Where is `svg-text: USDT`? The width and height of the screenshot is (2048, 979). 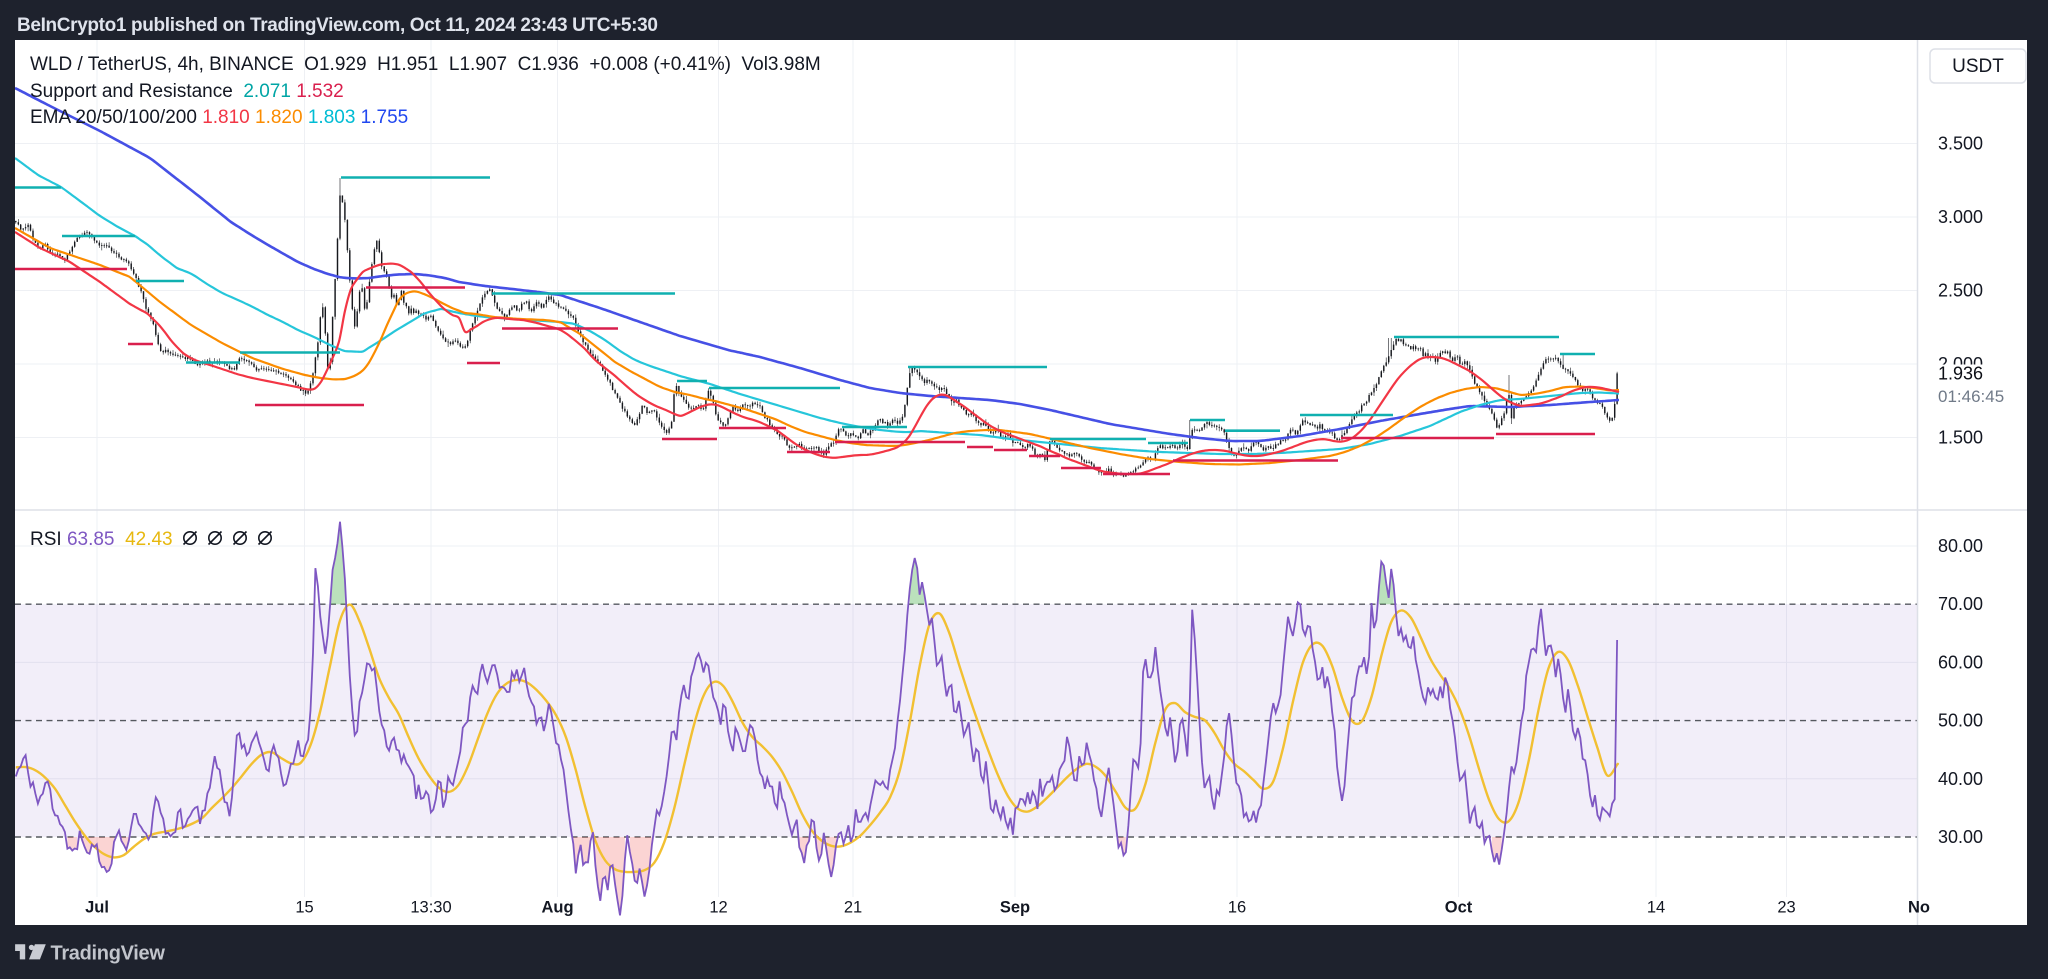 svg-text: USDT is located at coordinates (1978, 66).